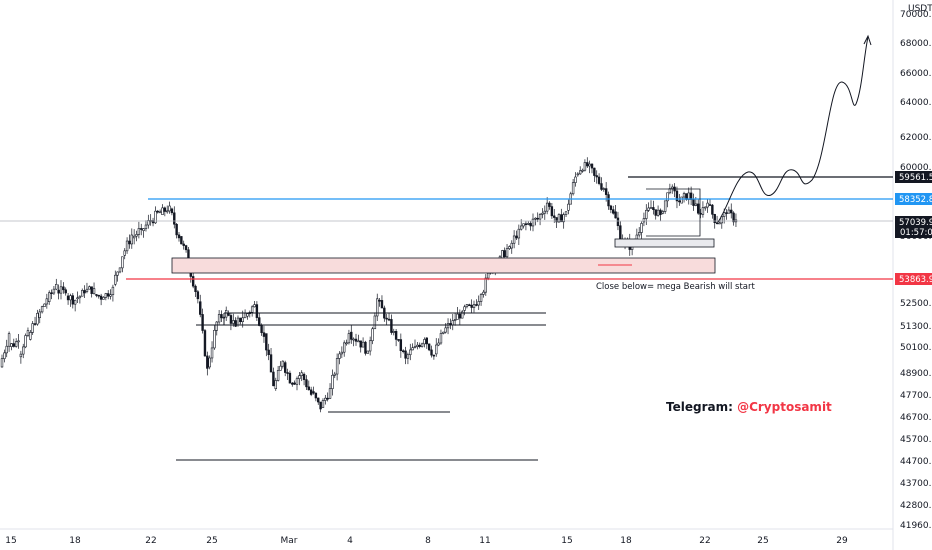  I want to click on price-tick-label: 44700.00, so click(916, 462).